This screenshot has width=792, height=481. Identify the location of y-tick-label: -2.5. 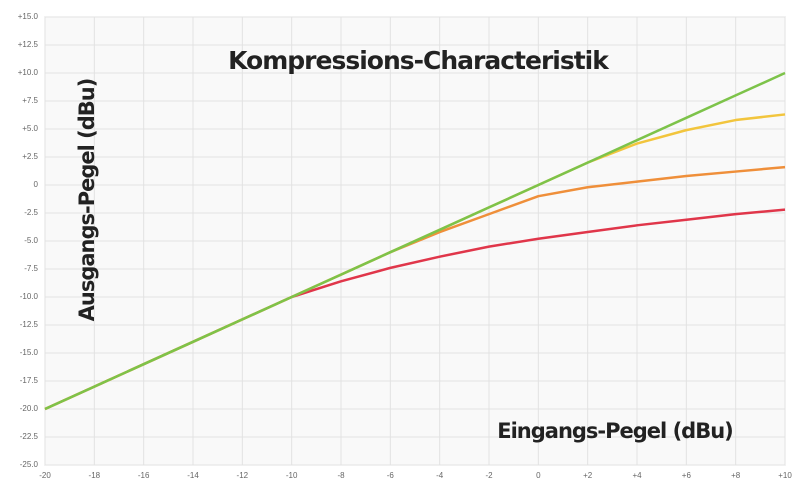
(31, 212).